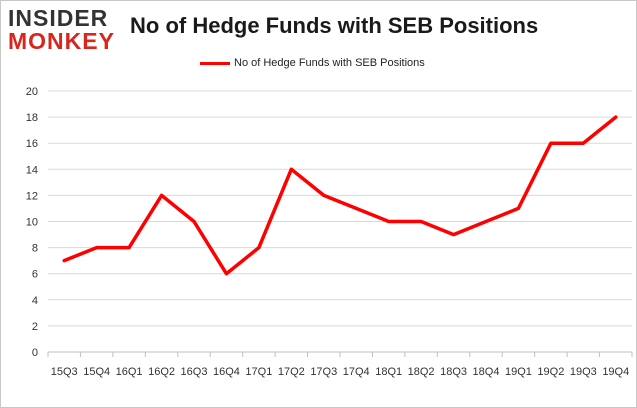 This screenshot has height=408, width=637. What do you see at coordinates (32, 223) in the screenshot?
I see `y-tick-label: 10` at bounding box center [32, 223].